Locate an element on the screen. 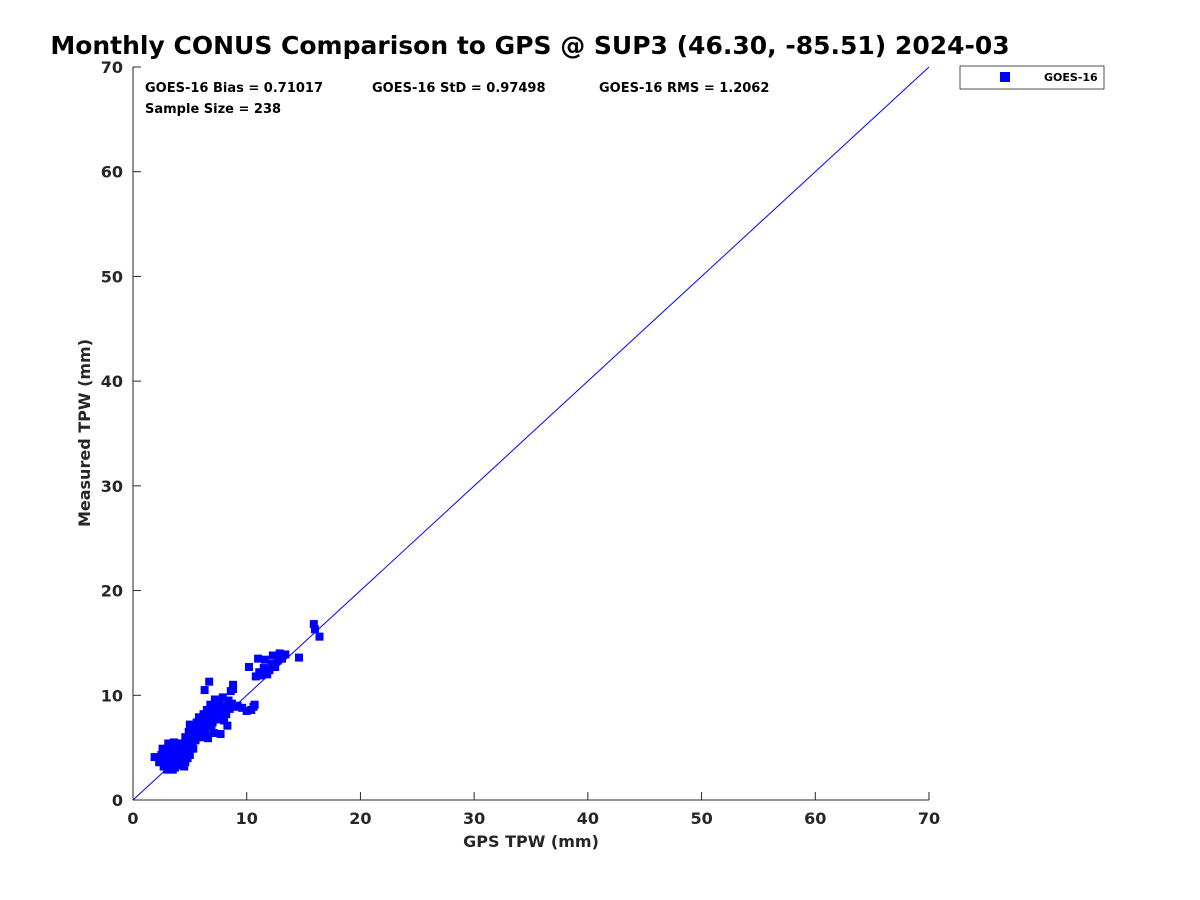  y-tick-label: 20 is located at coordinates (112, 591).